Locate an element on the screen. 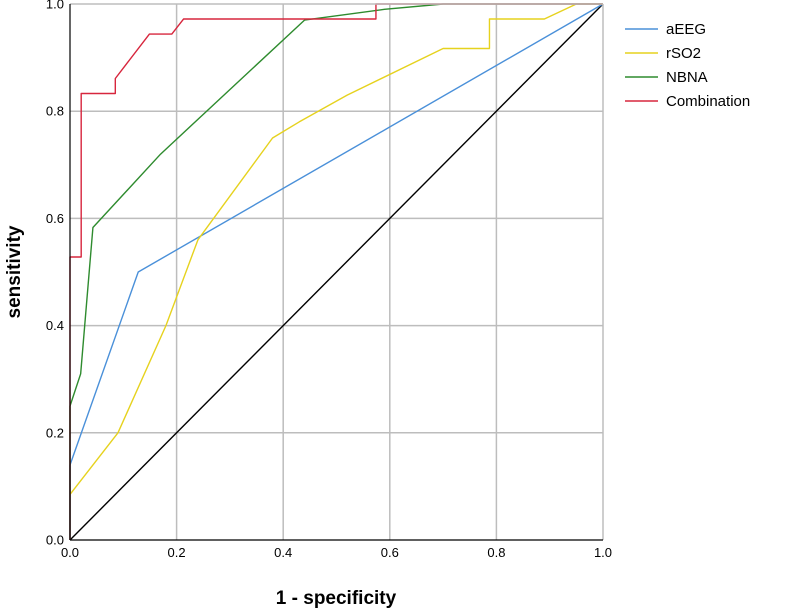  y-tick-label: 0.4 is located at coordinates (55, 325).